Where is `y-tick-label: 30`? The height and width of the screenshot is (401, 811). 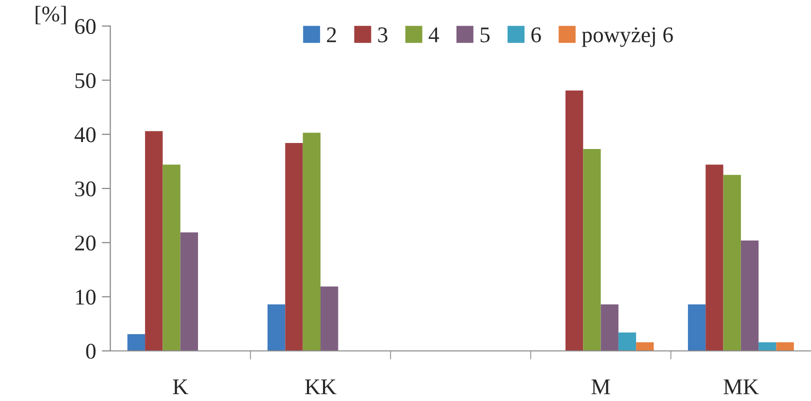
y-tick-label: 30 is located at coordinates (85, 188).